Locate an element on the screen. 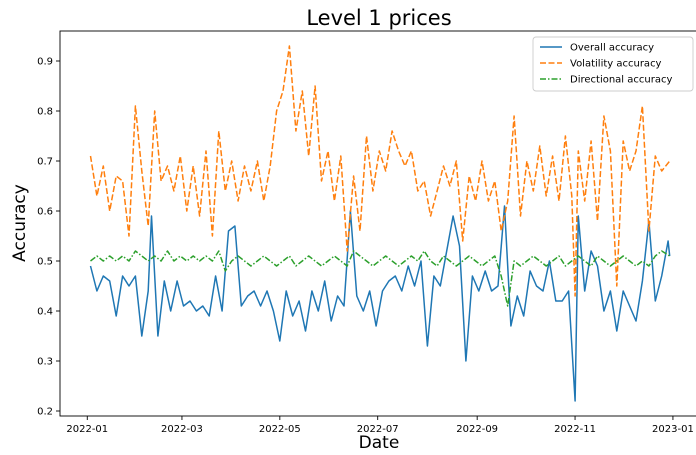 The width and height of the screenshot is (696, 455). legend-label-directional: Directional accuracy is located at coordinates (621, 80).